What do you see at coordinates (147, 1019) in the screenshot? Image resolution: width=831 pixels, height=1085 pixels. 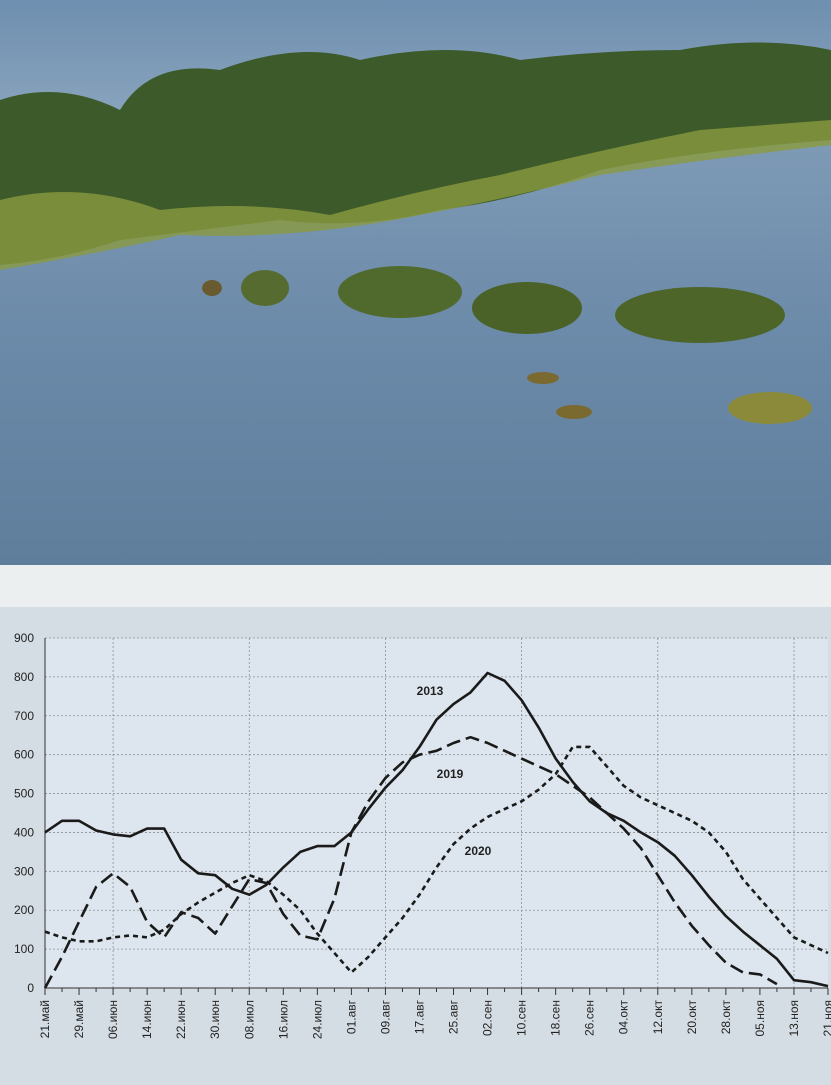 I see `x-tick-label: 14.июн` at bounding box center [147, 1019].